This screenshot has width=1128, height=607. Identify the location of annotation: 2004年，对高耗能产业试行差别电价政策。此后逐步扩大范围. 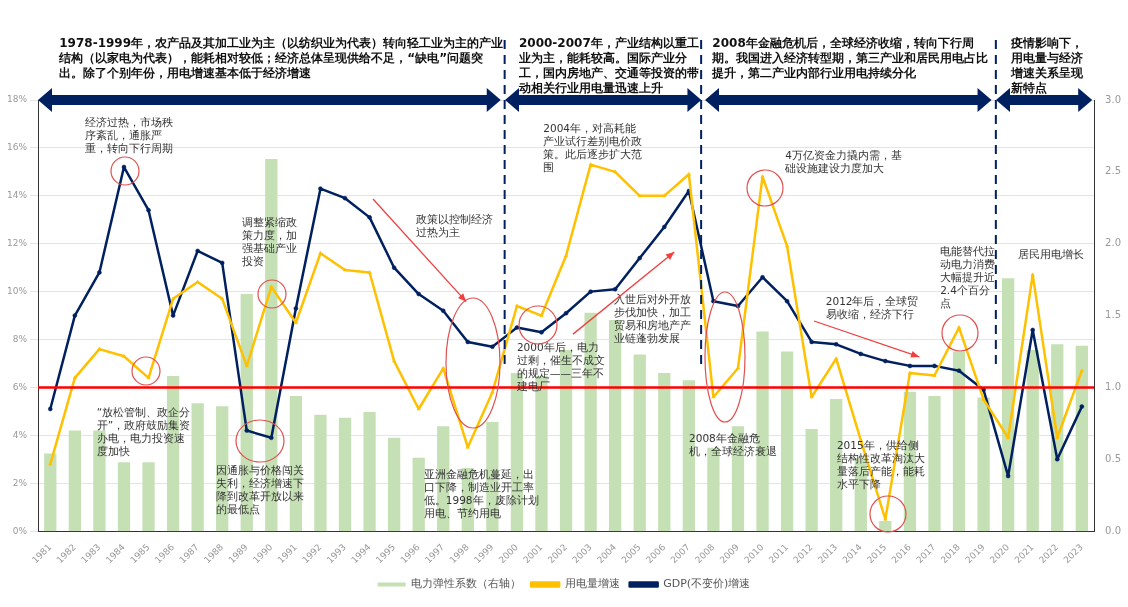
(593, 147).